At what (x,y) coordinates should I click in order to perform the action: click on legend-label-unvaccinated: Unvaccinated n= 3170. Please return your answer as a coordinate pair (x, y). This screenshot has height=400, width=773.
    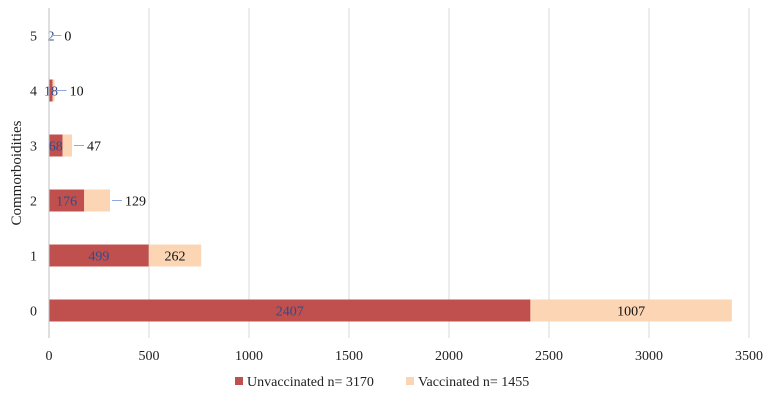
    Looking at the image, I should click on (310, 382).